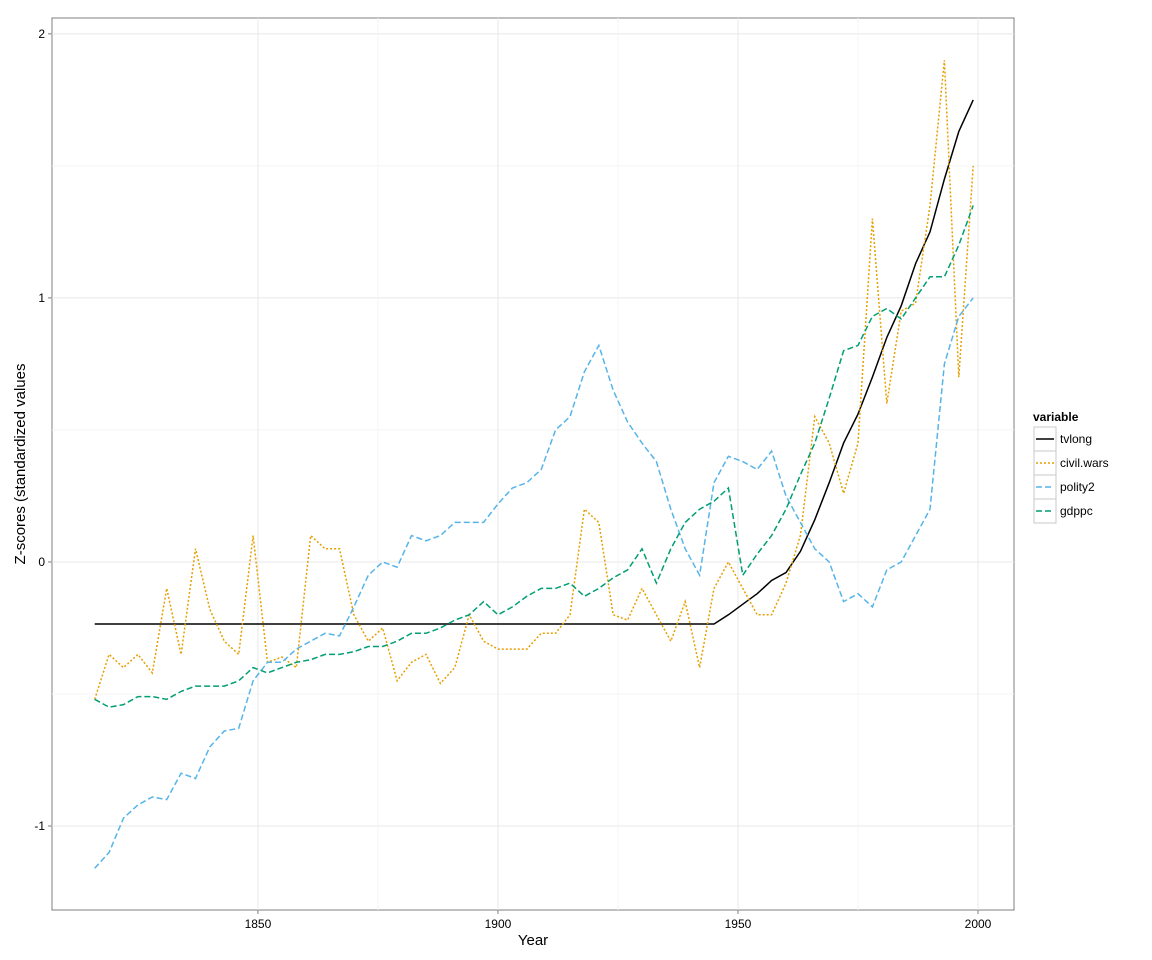 This screenshot has width=1152, height=960. I want to click on legend-label: tvlong, so click(1076, 439).